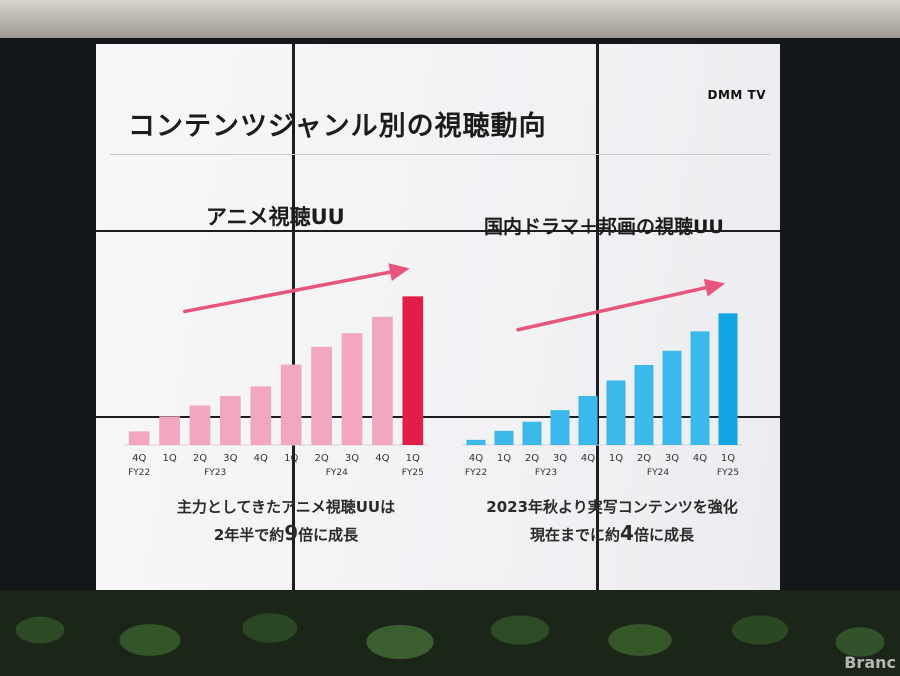 The width and height of the screenshot is (900, 676). I want to click on title-divider, so click(440, 154).